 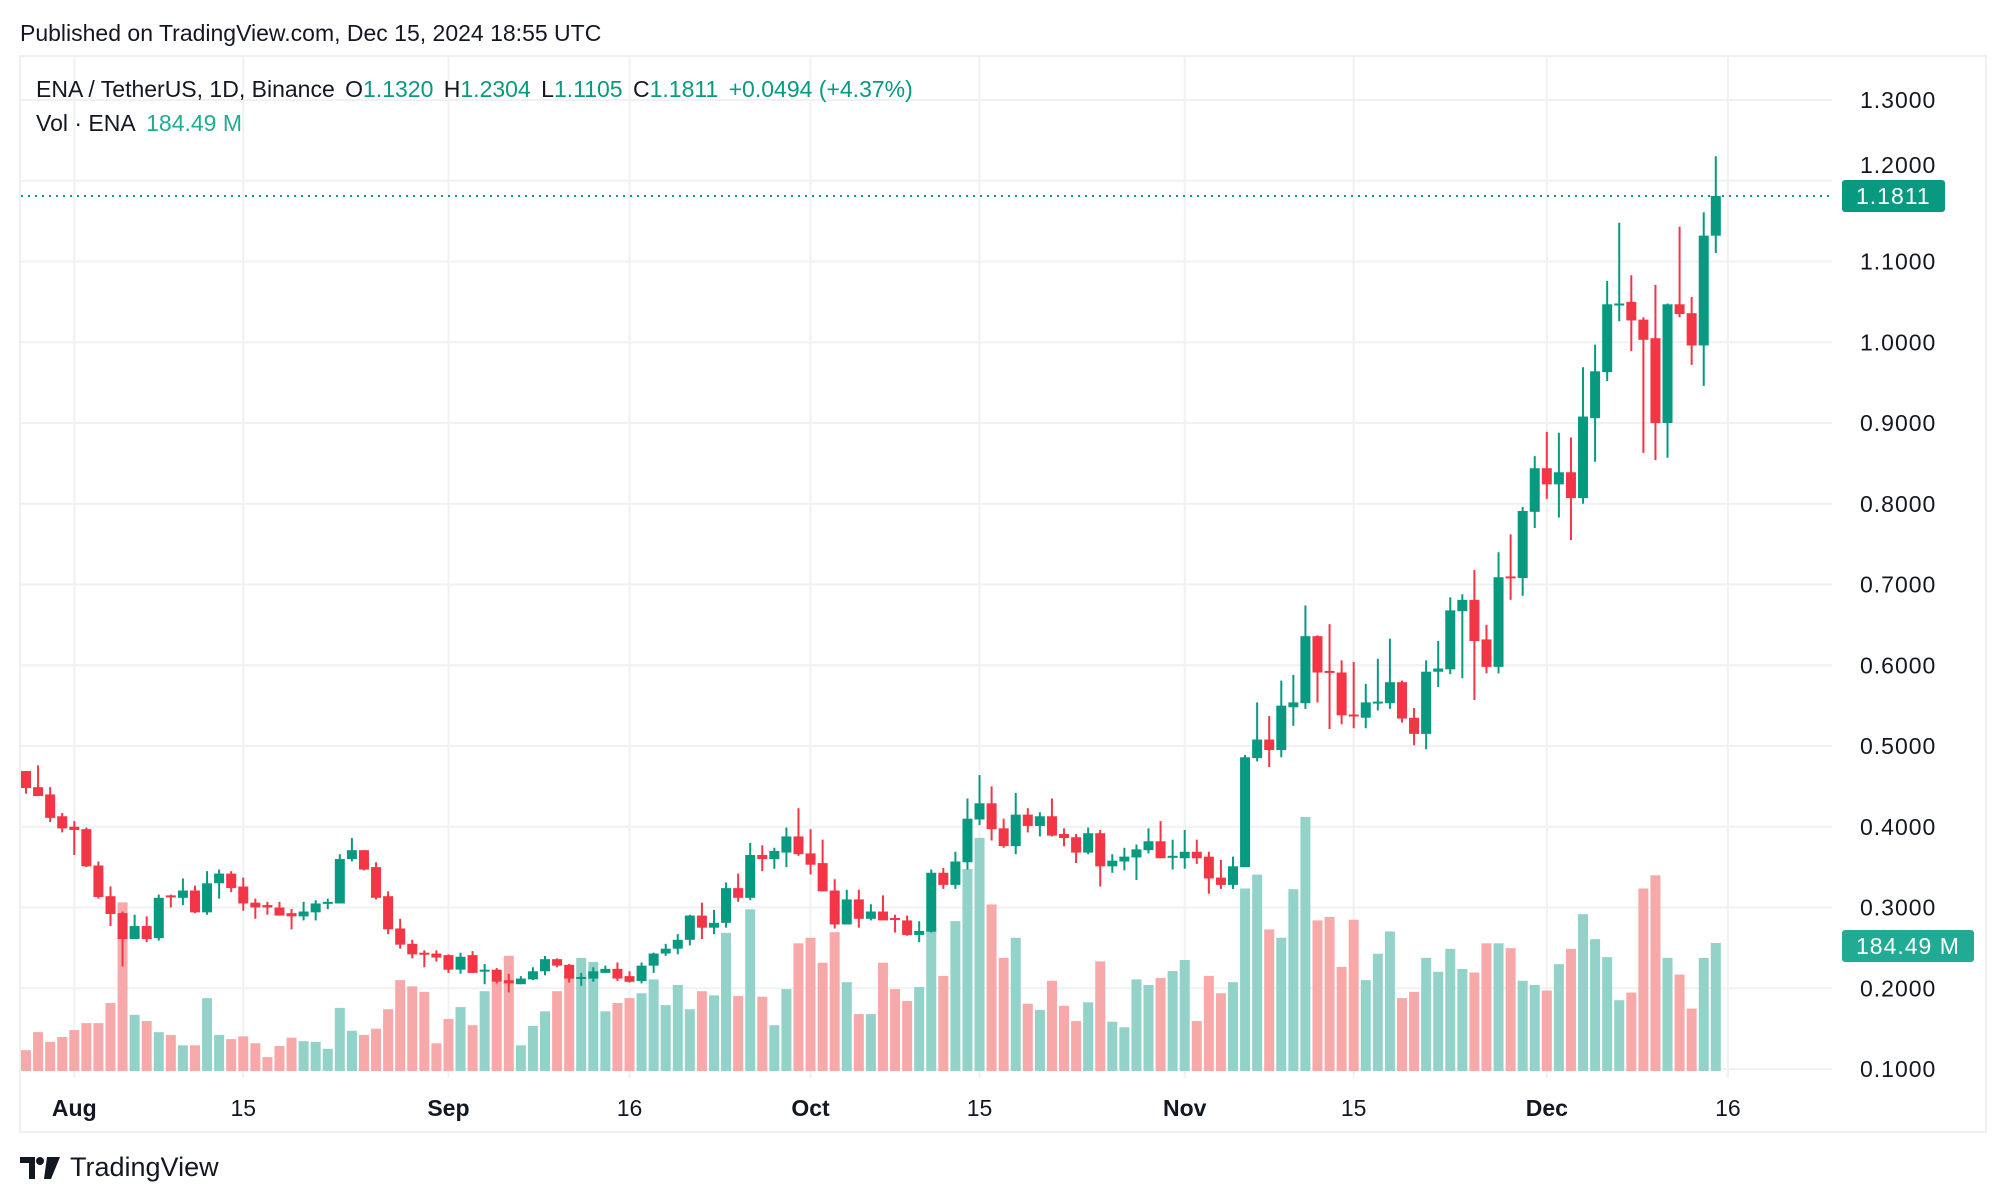 I want to click on price-tick-label: 0.5000, so click(x=1898, y=746).